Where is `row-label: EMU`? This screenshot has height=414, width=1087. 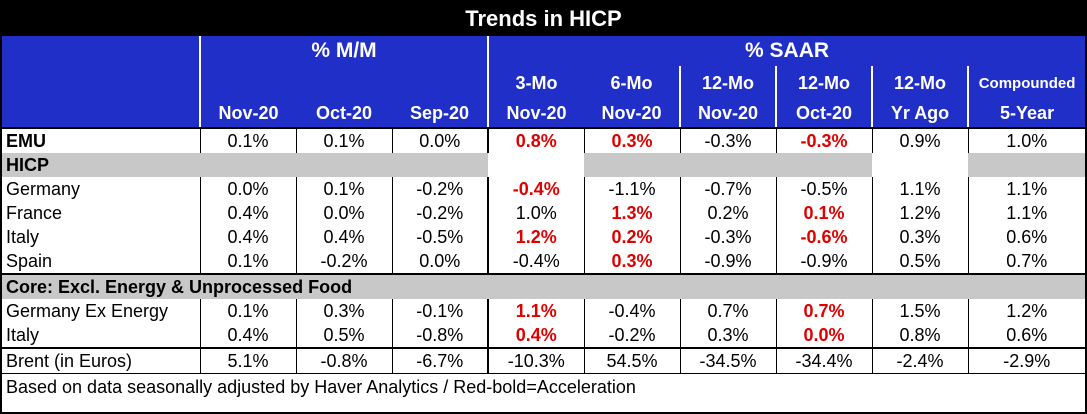 row-label: EMU is located at coordinates (26, 140).